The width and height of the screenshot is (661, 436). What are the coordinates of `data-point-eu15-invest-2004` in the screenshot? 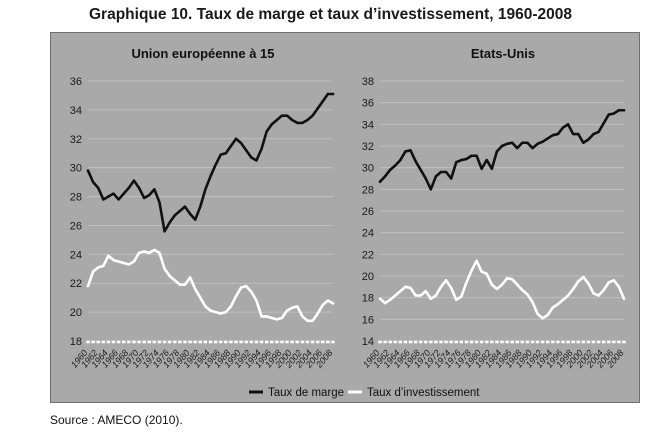 It's located at (312, 320).